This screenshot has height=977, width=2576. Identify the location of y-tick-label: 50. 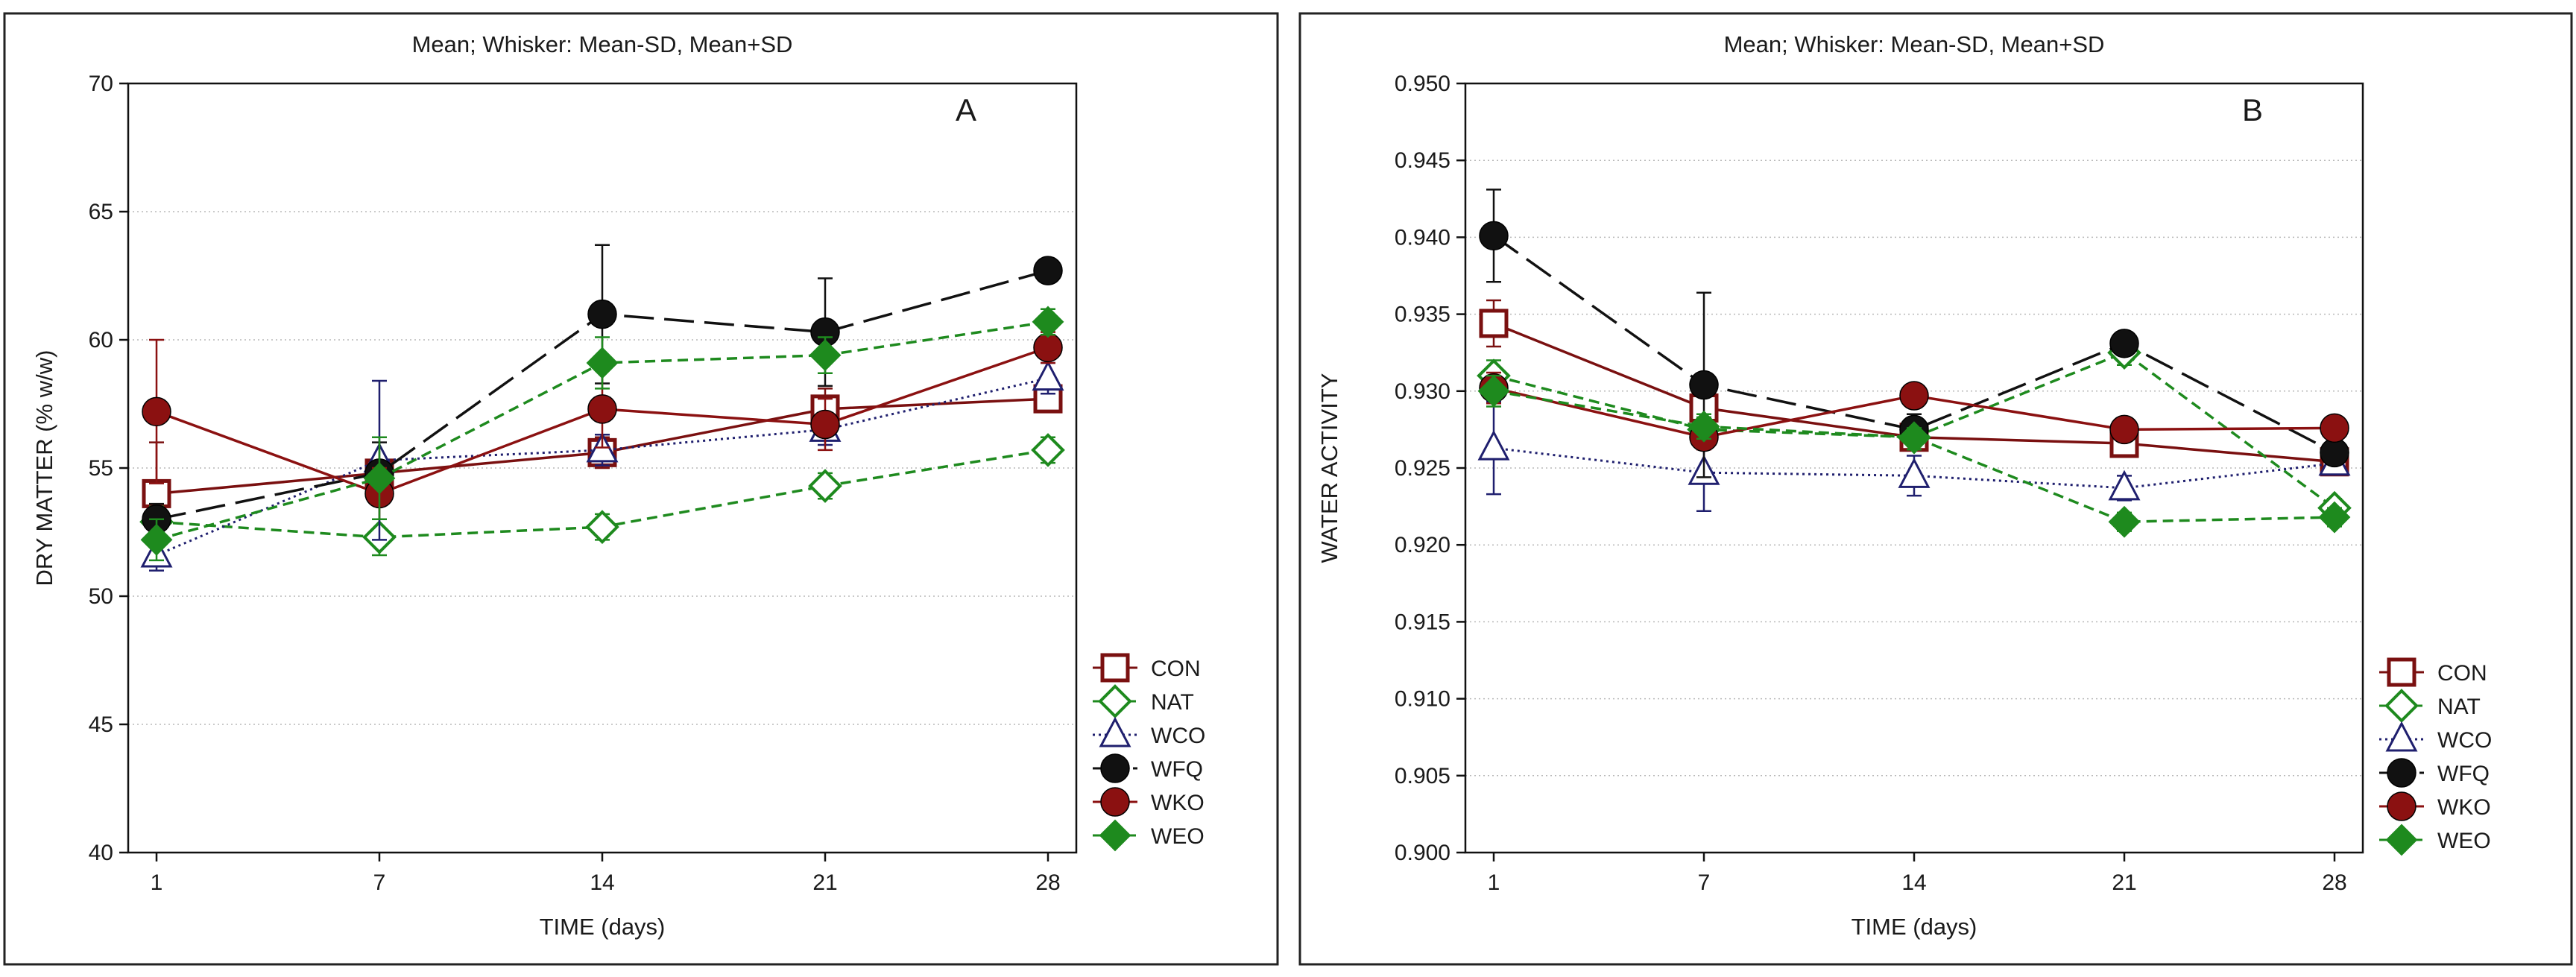
(101, 597).